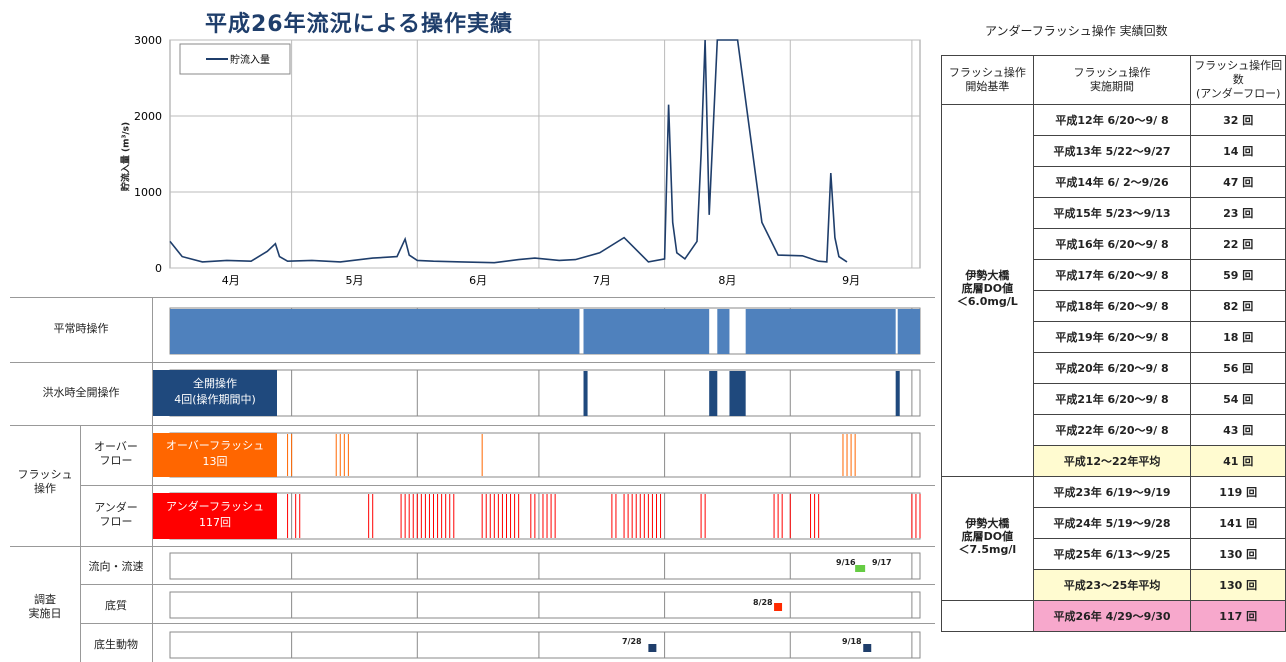 The height and width of the screenshot is (662, 1286). I want to click on table-row: 平成19年 6/20～9/ 8 18 回, so click(1114, 337).